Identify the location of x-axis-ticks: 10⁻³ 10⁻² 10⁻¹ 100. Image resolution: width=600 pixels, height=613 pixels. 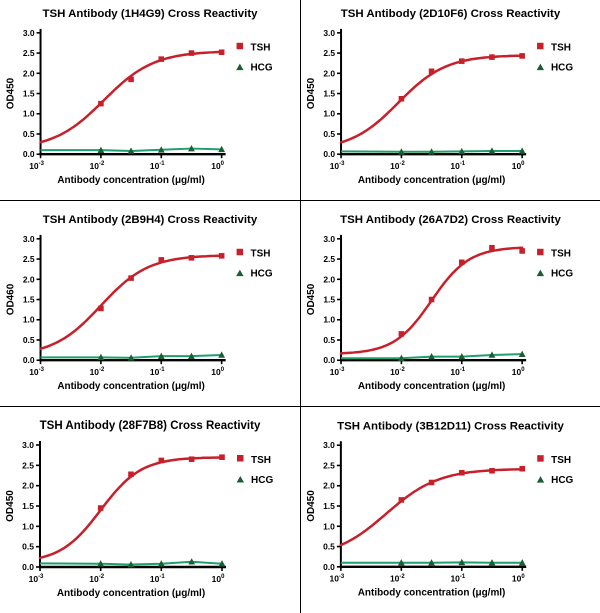
(427, 368).